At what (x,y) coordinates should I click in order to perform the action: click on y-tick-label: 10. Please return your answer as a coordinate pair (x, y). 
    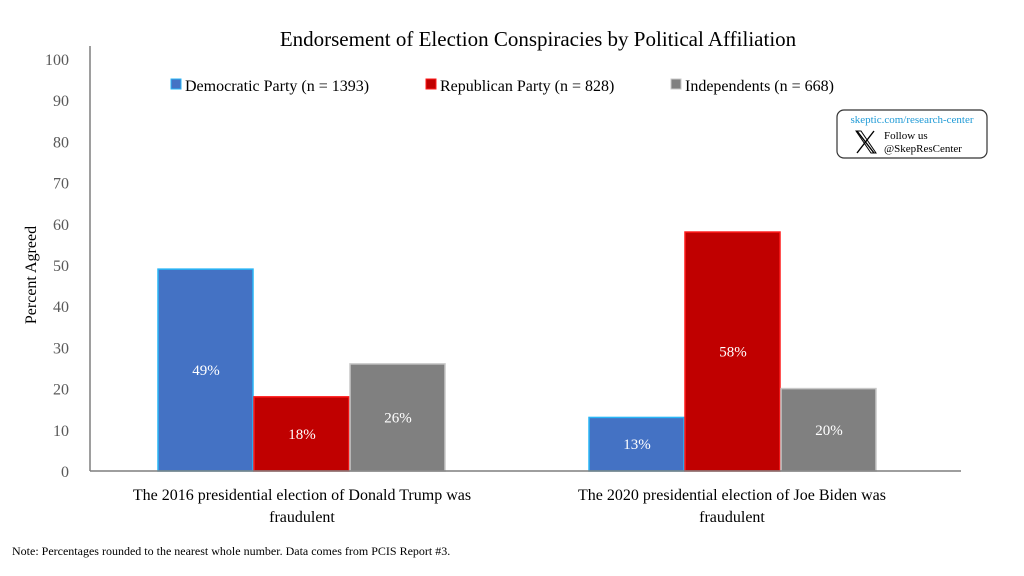
    Looking at the image, I should click on (61, 431).